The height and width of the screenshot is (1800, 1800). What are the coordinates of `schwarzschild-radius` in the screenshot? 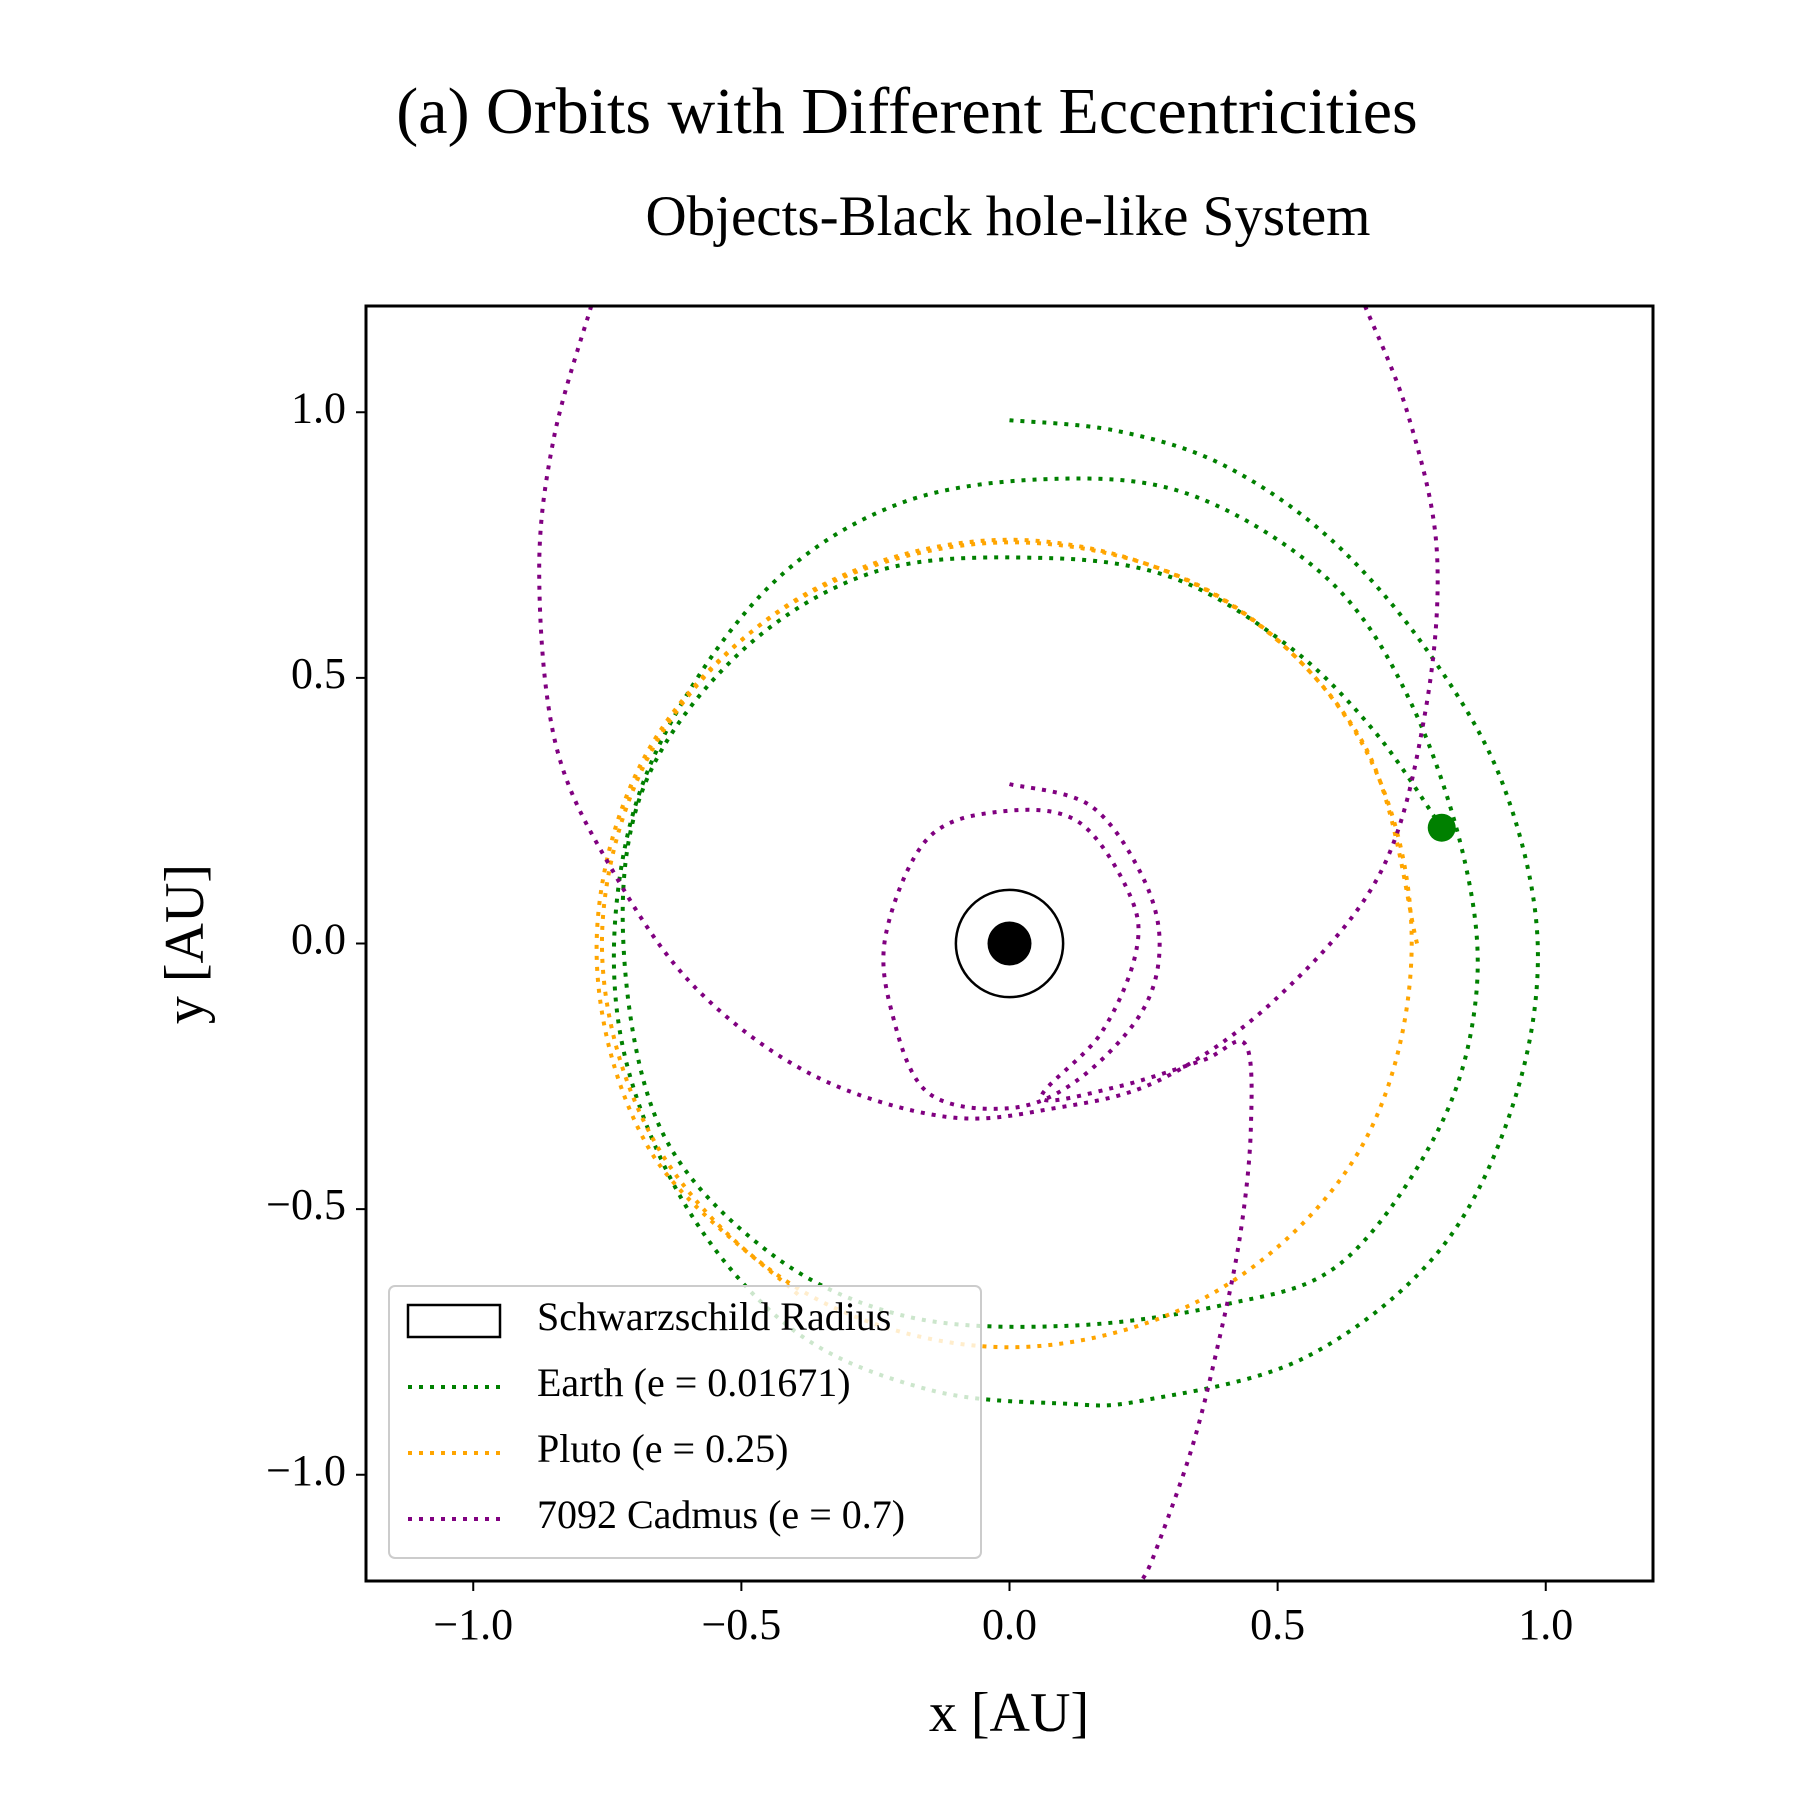 It's located at (1009, 943).